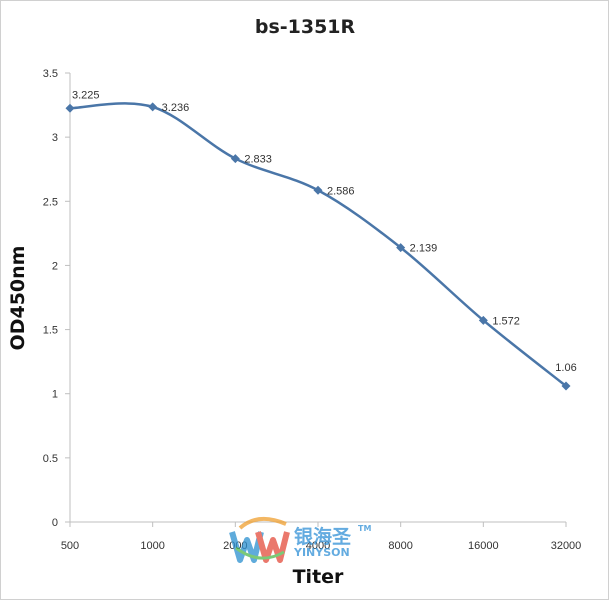 Image resolution: width=609 pixels, height=600 pixels. What do you see at coordinates (18, 298) in the screenshot?
I see `y-axis-title: OD450nm` at bounding box center [18, 298].